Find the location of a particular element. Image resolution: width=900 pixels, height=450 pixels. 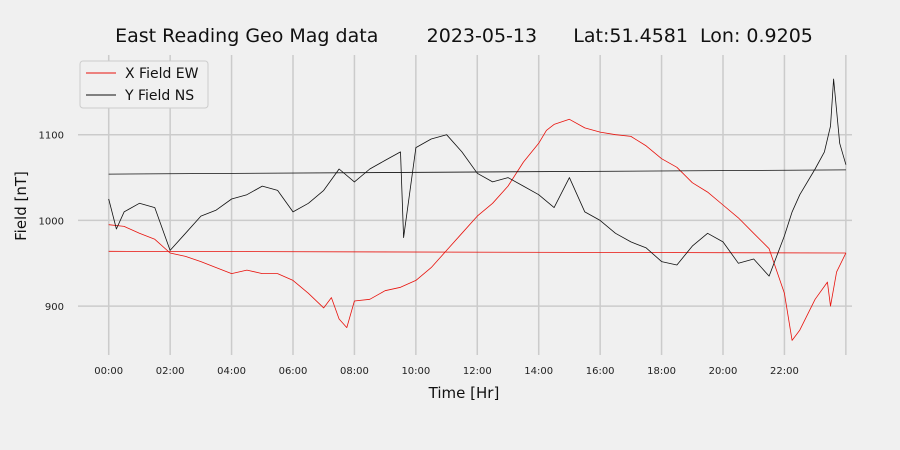

x-tick-label: 04:00 is located at coordinates (231, 371).